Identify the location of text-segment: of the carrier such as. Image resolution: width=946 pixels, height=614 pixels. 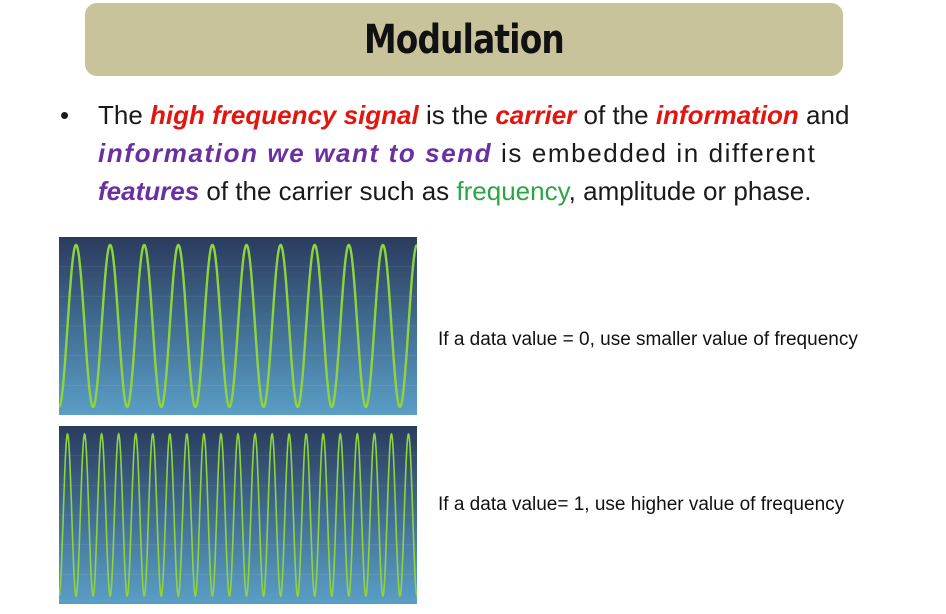
(328, 191).